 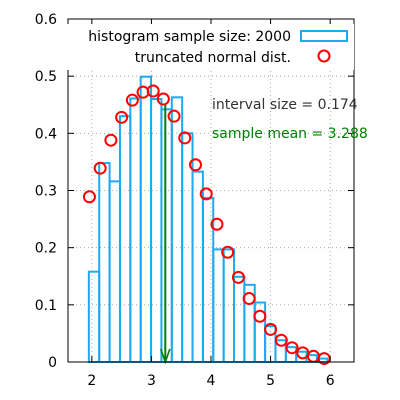 What do you see at coordinates (211, 381) in the screenshot?
I see `x-tick-label: 4` at bounding box center [211, 381].